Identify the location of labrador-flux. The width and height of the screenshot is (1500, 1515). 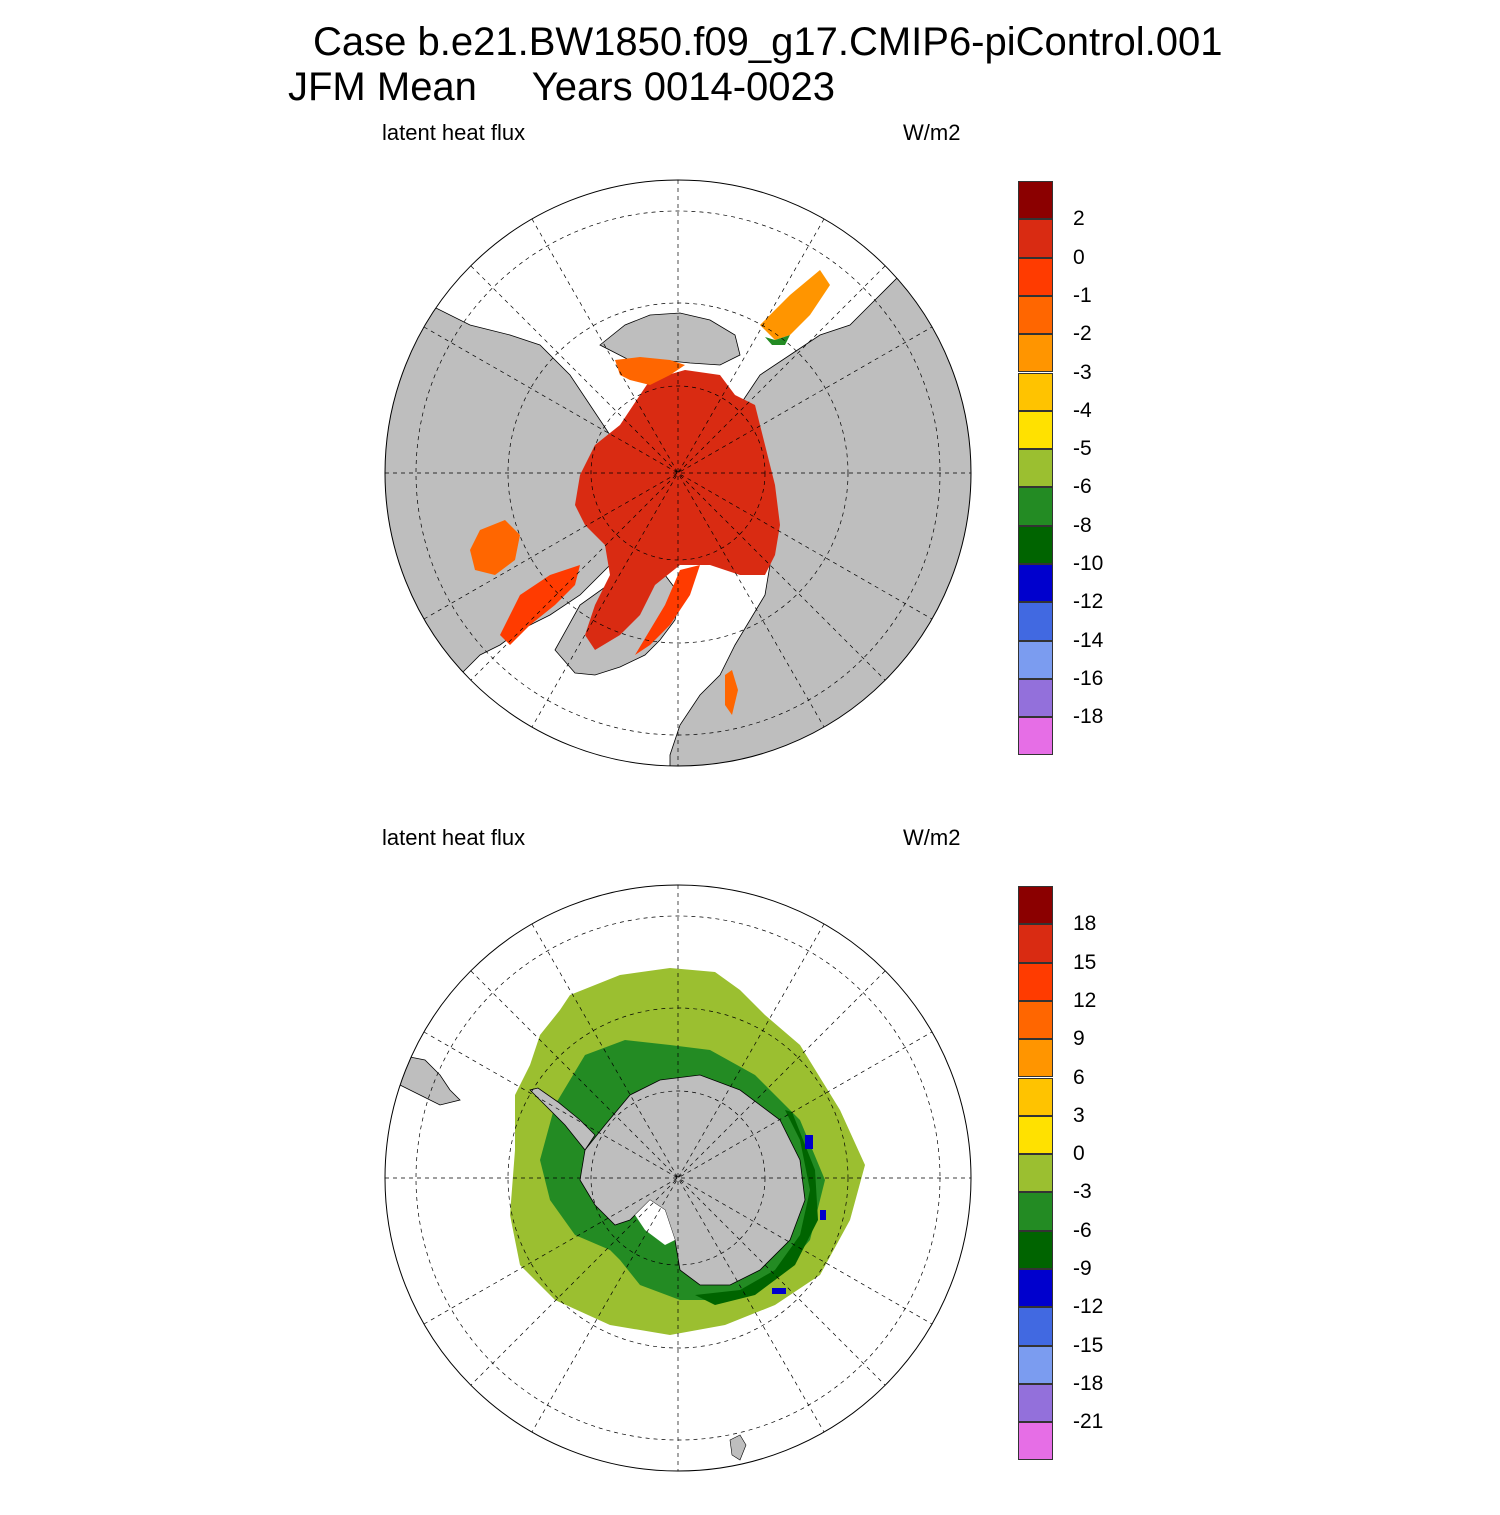
(540, 605).